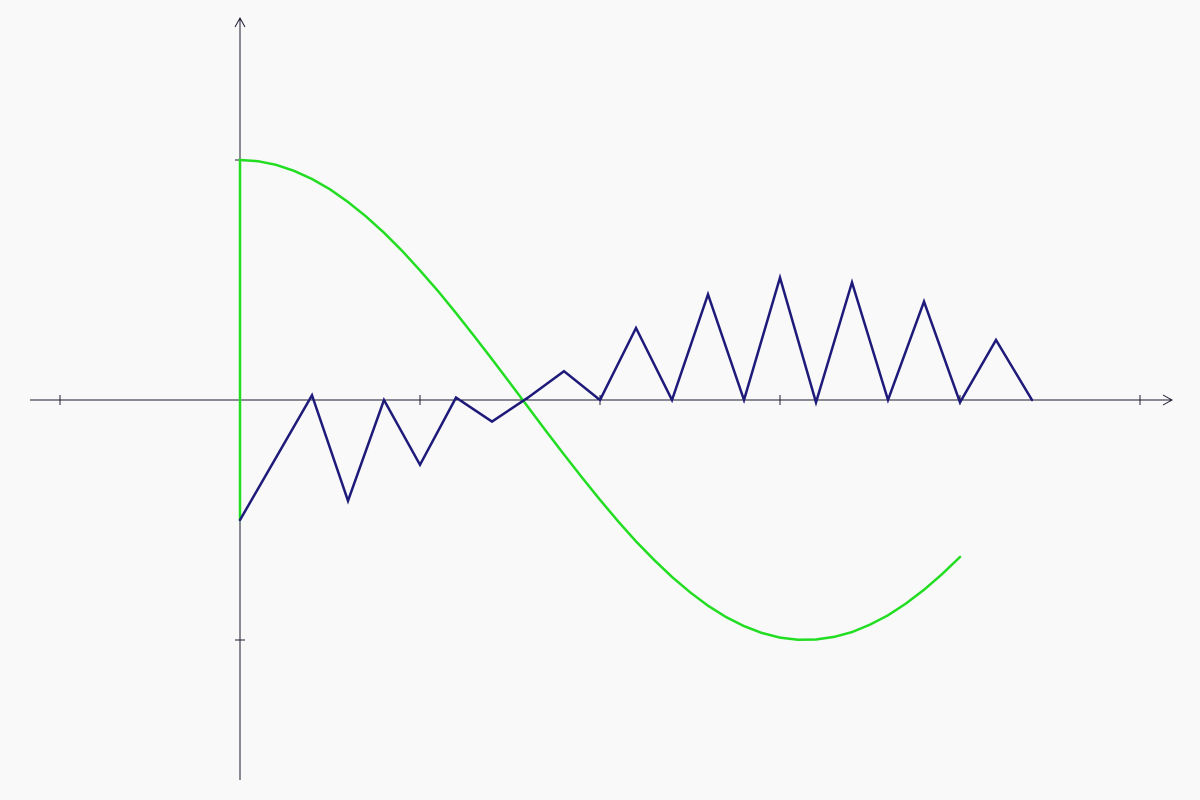 This screenshot has width=1200, height=800. What do you see at coordinates (1168, 400) in the screenshot?
I see `x-axis-arrow` at bounding box center [1168, 400].